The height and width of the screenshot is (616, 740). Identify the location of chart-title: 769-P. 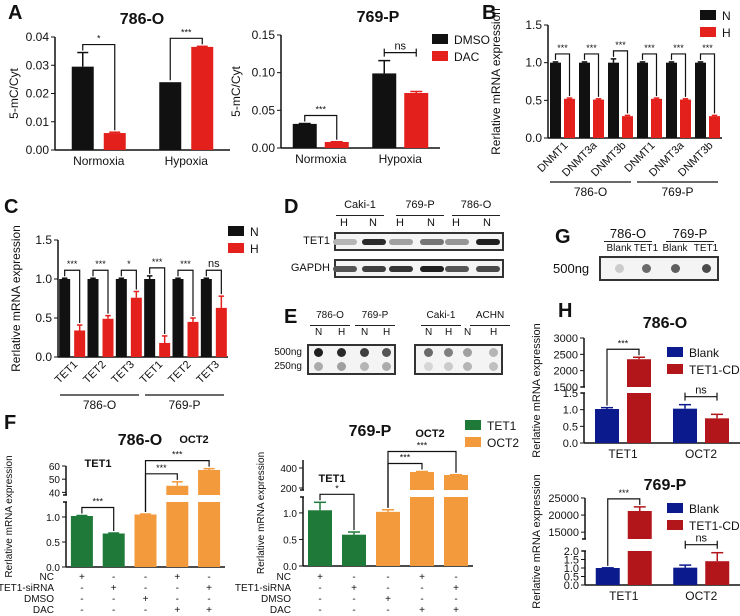
(370, 431).